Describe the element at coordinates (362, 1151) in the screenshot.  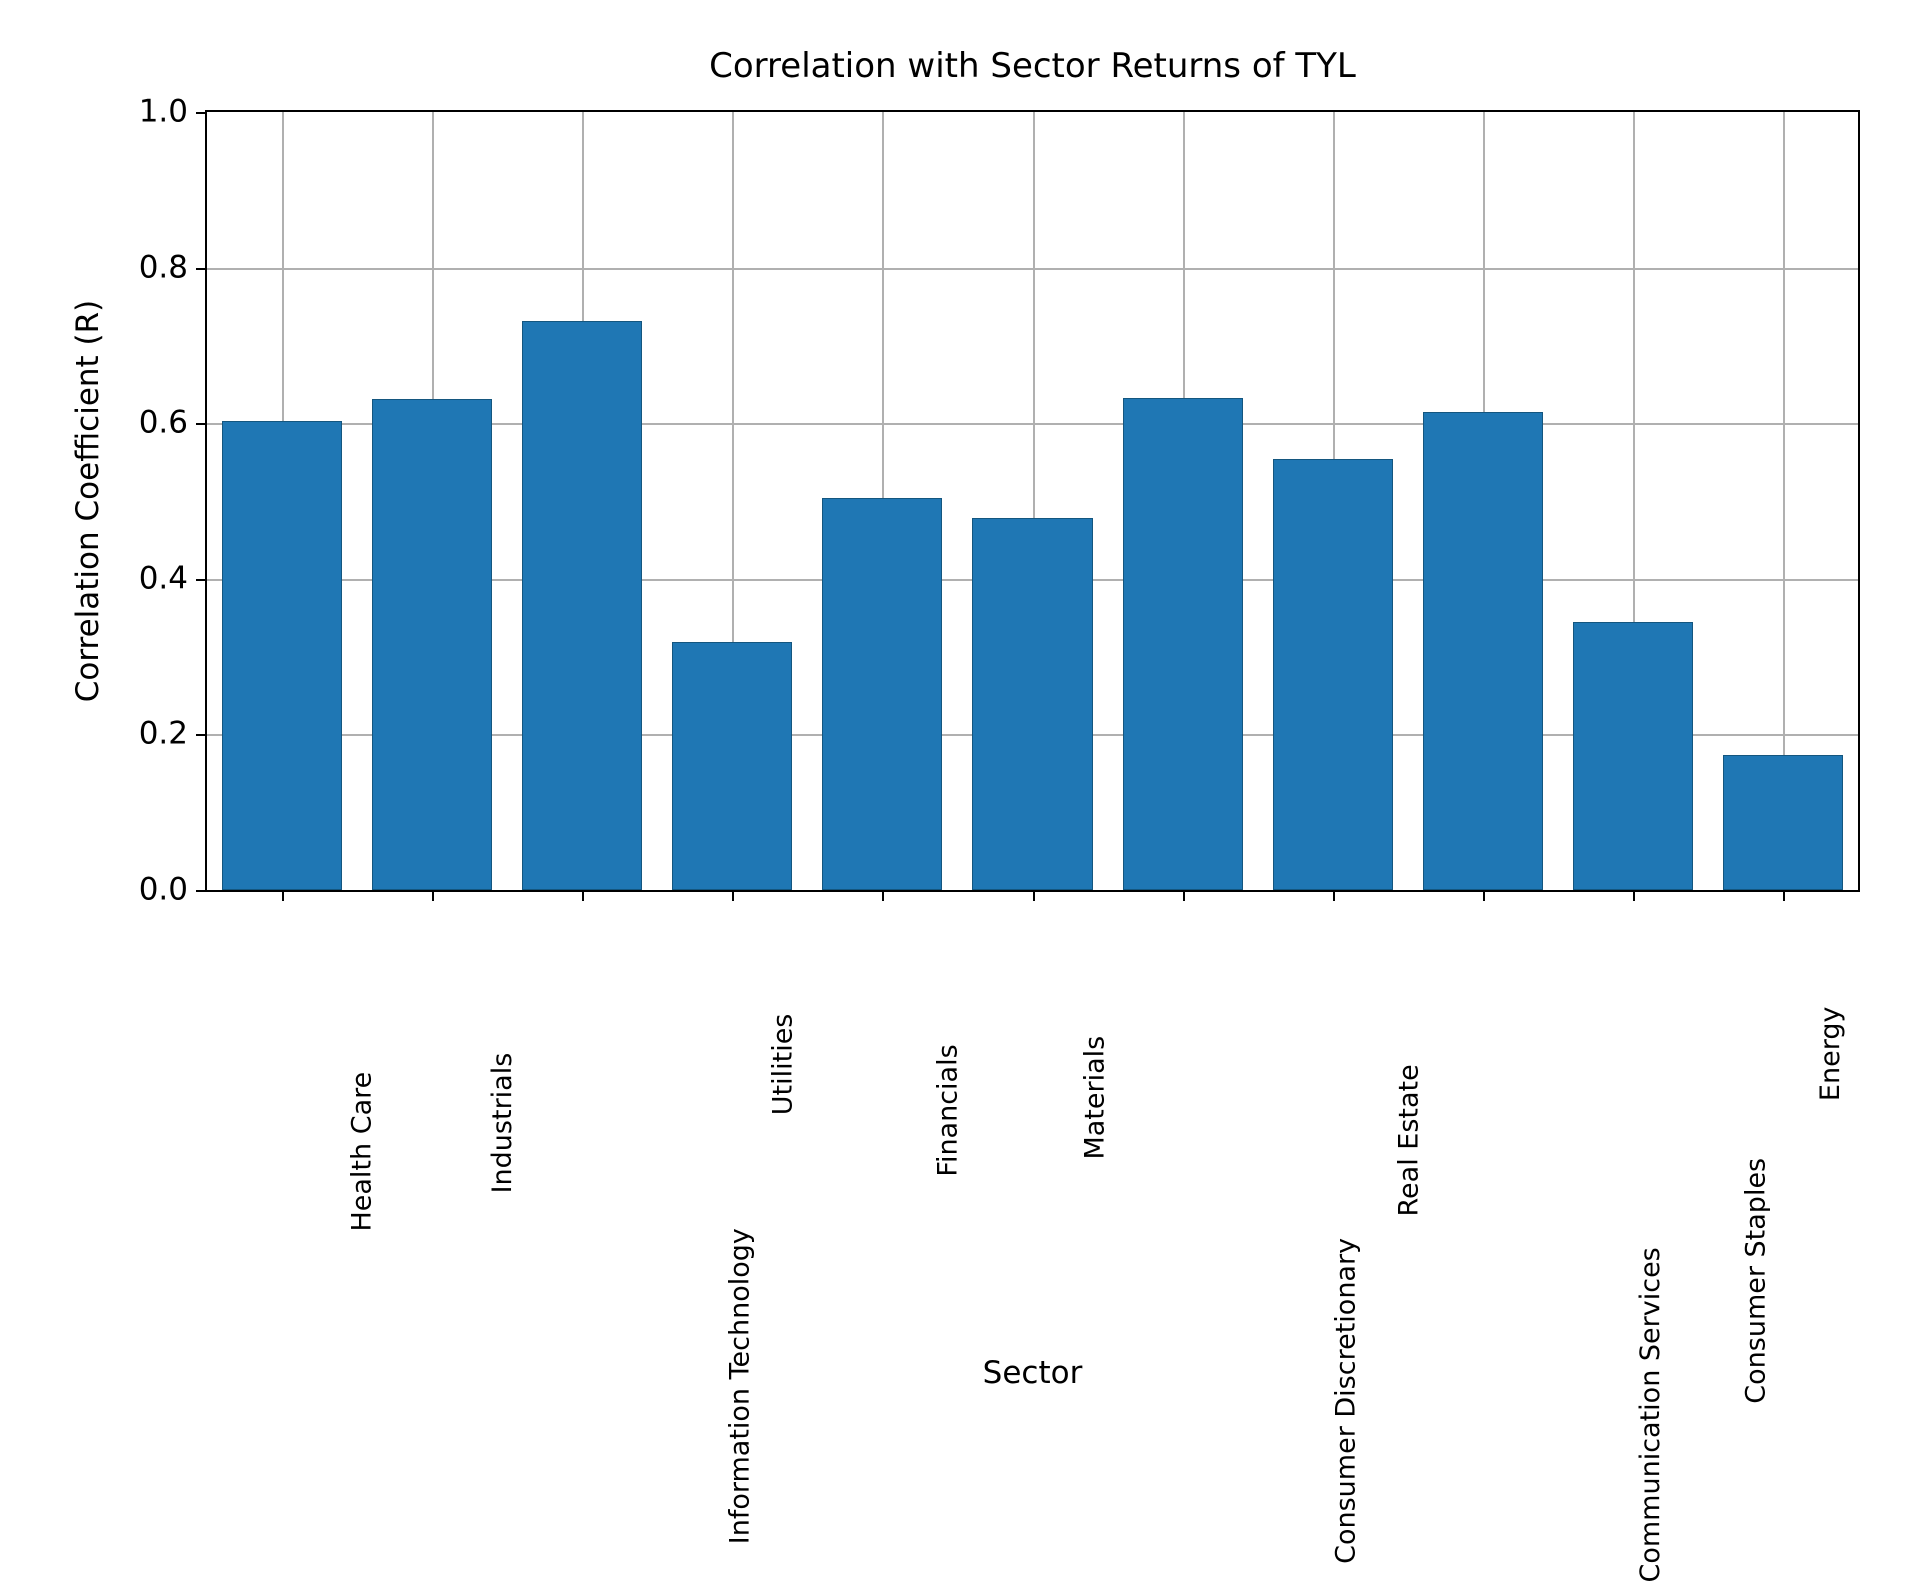
I see `x-tick-label-text: Health Care` at that location.